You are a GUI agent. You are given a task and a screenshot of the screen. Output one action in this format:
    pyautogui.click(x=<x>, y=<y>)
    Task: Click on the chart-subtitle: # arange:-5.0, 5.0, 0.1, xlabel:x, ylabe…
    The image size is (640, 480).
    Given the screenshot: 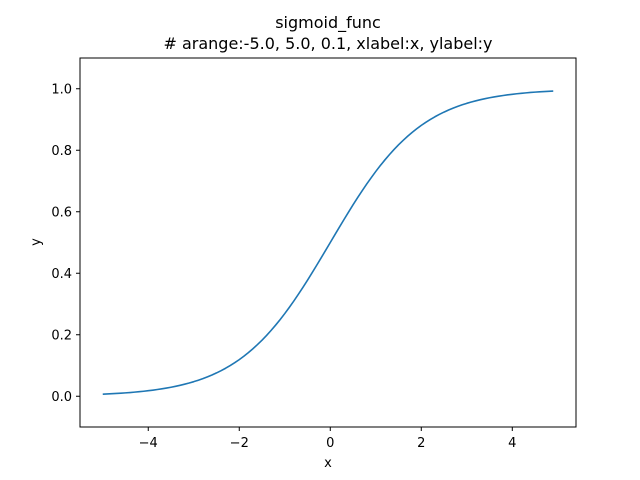 What is the action you would take?
    pyautogui.click(x=327, y=43)
    